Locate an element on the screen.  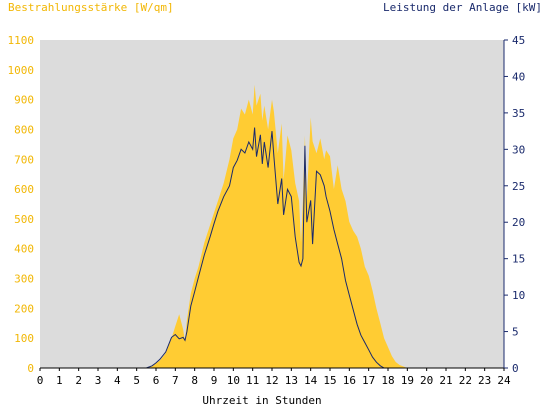
x-tick-label: 18 is located at coordinates (387, 380).